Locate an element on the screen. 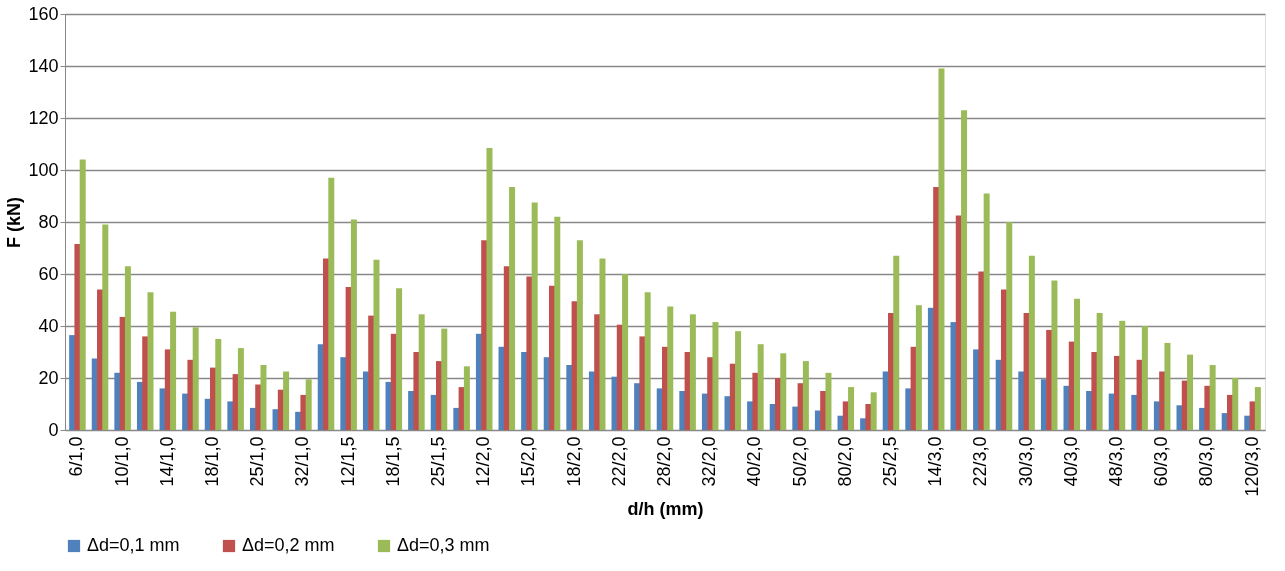 The height and width of the screenshot is (571, 1285). x-tick-label: 18/1,5 is located at coordinates (392, 461).